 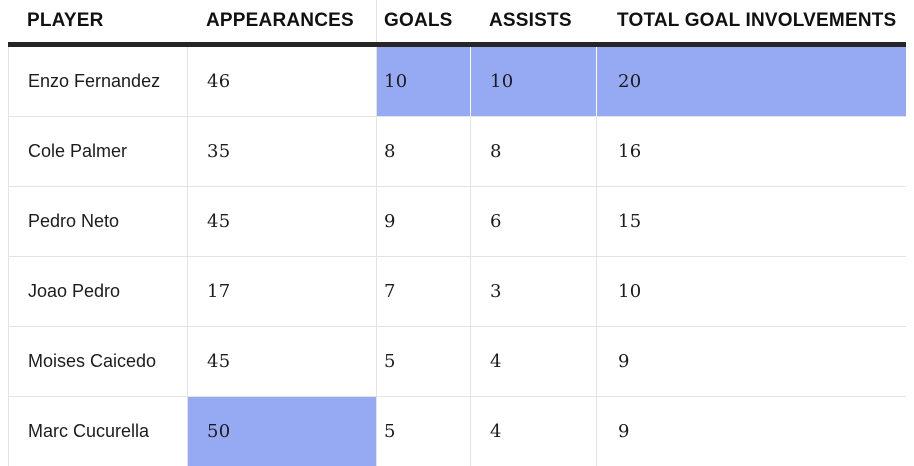 I want to click on assists-cell: 6, so click(x=533, y=222).